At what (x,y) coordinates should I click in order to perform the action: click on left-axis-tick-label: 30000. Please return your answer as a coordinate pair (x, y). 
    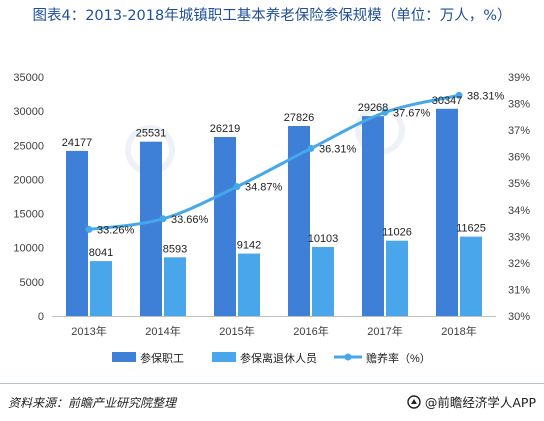
    Looking at the image, I should click on (28, 112).